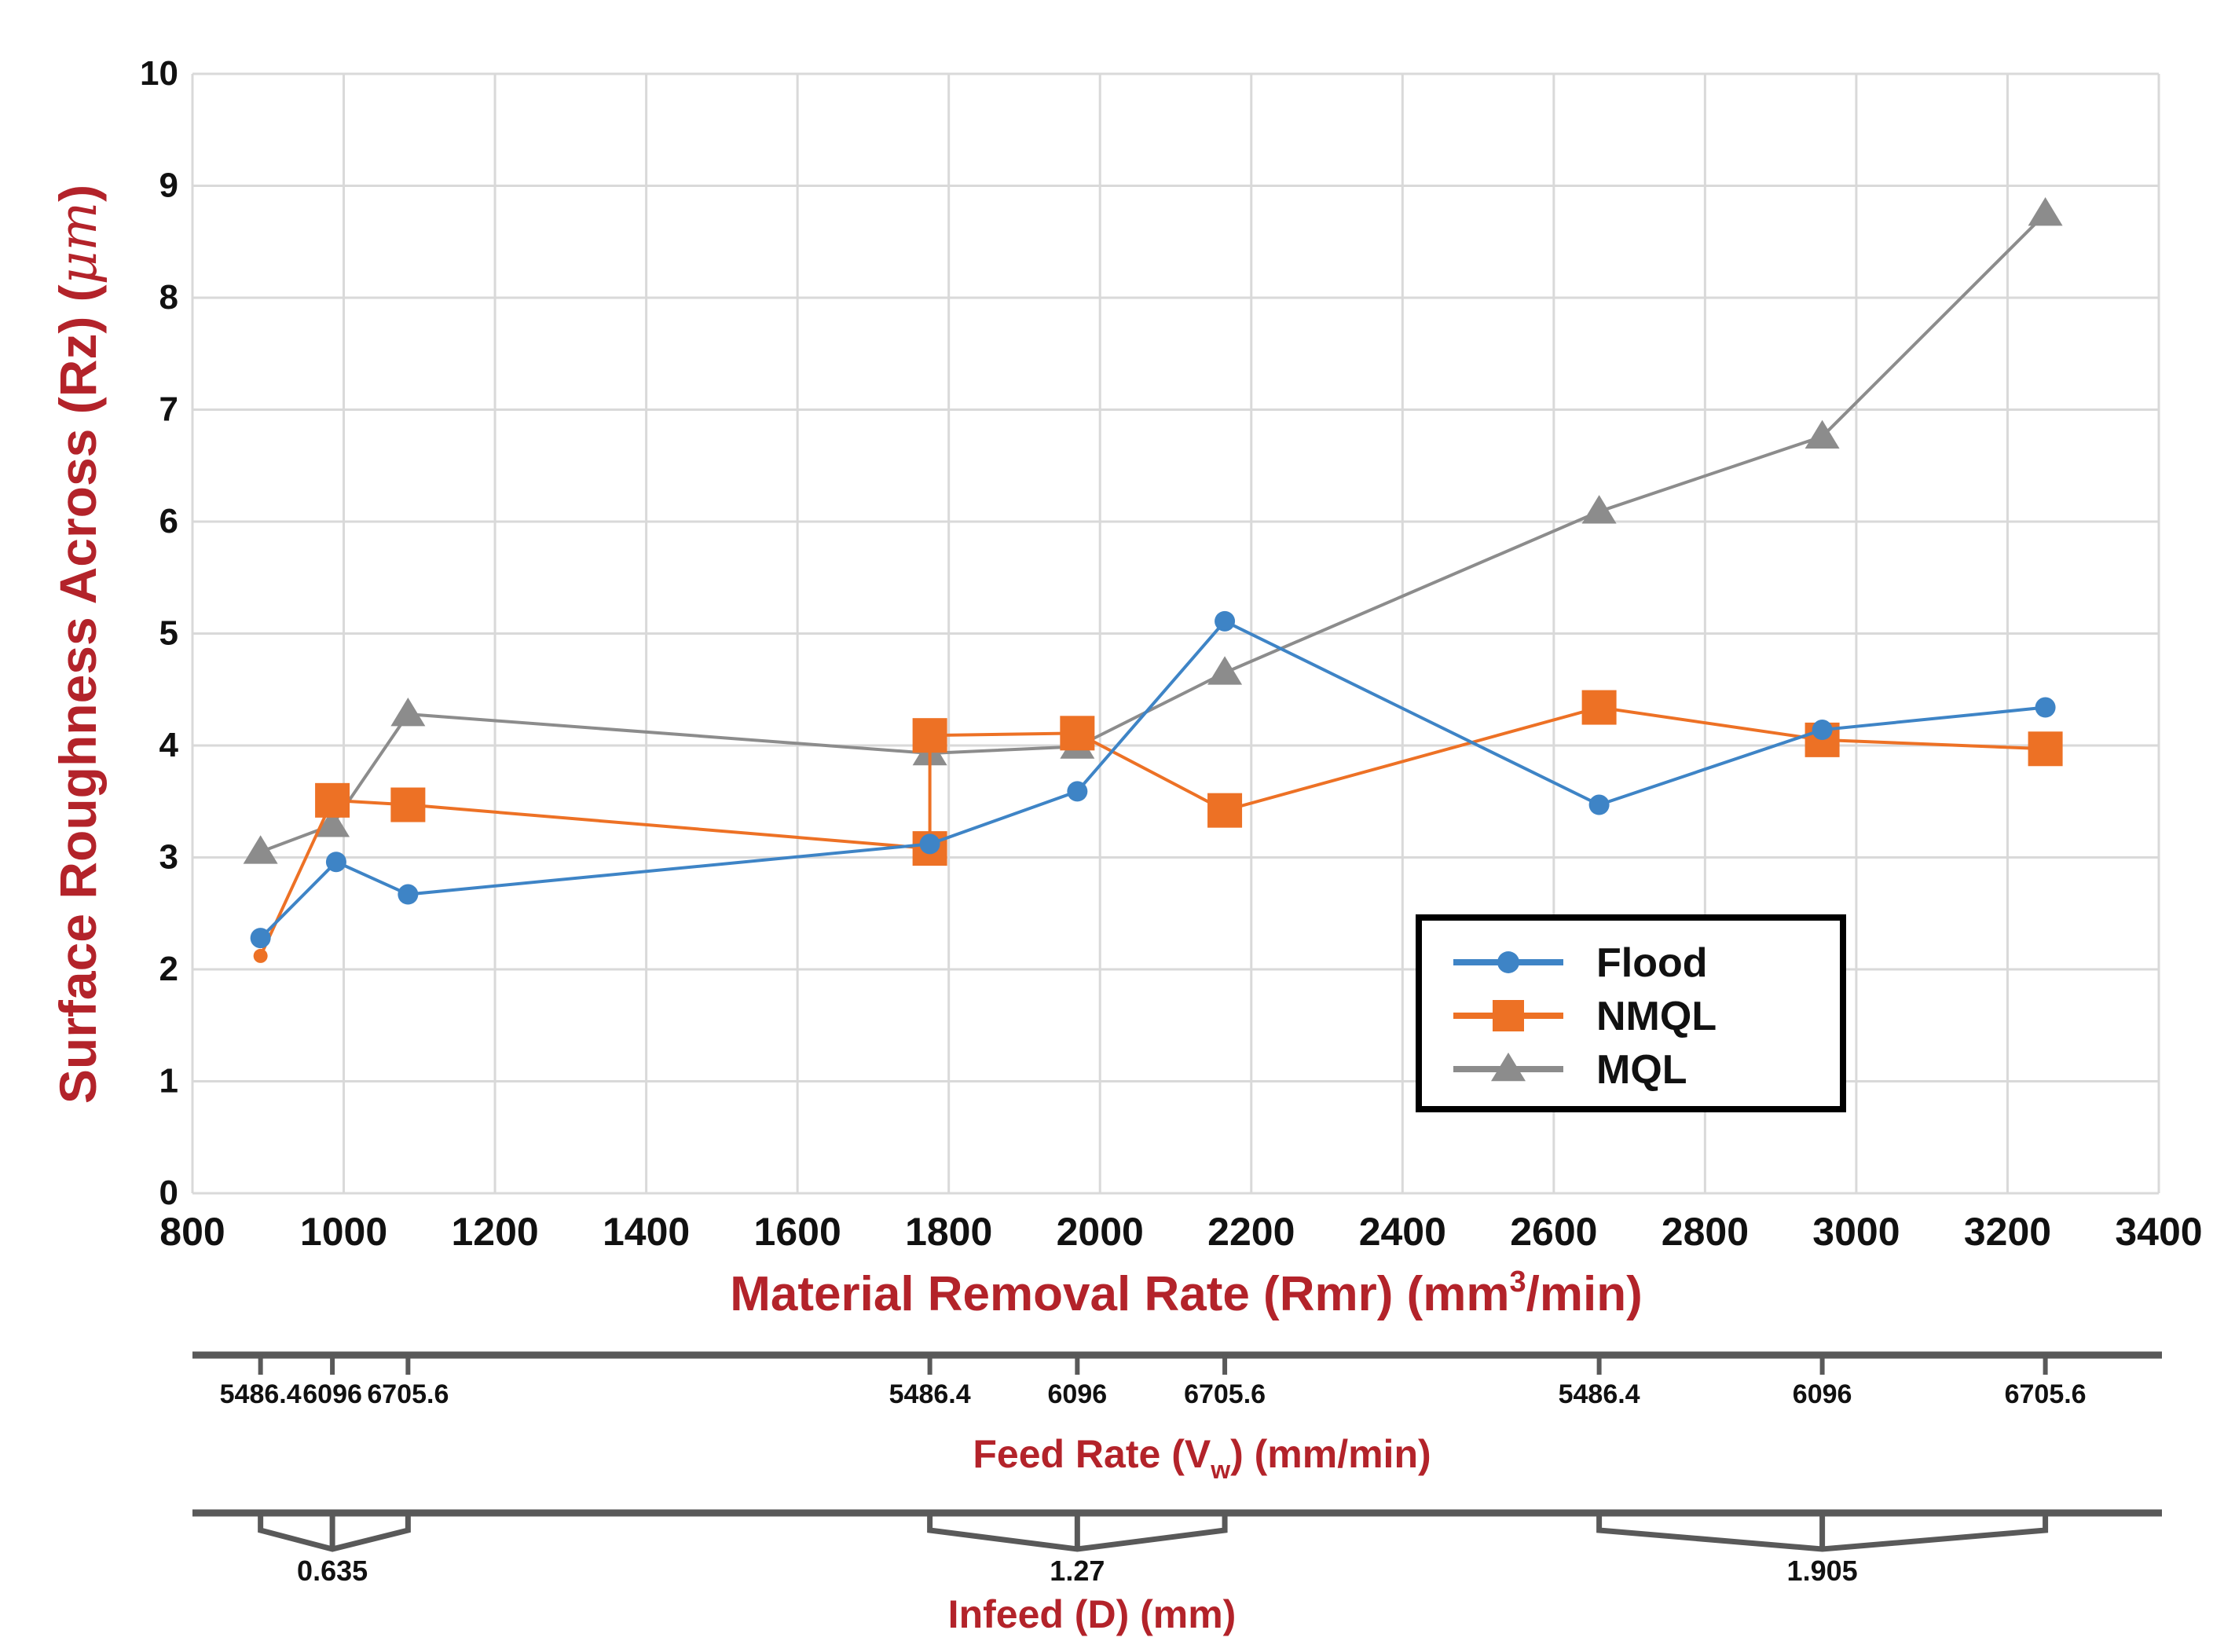 This screenshot has height=1652, width=2235. I want to click on x-tick-label: 1600, so click(797, 1232).